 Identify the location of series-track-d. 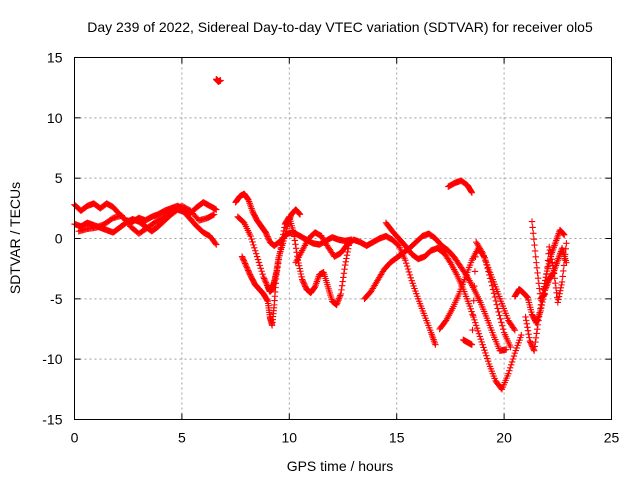
(218, 80).